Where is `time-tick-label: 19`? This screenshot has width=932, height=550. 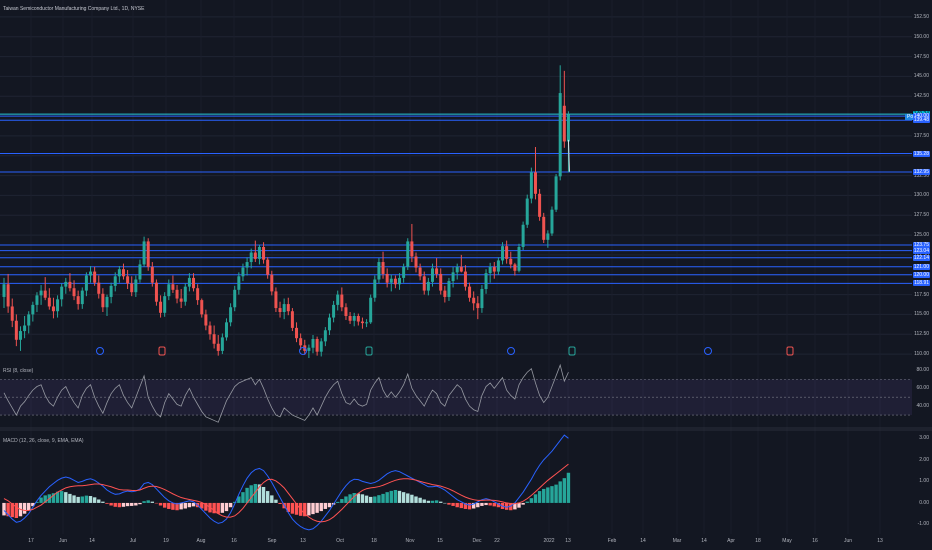 time-tick-label: 19 is located at coordinates (166, 541).